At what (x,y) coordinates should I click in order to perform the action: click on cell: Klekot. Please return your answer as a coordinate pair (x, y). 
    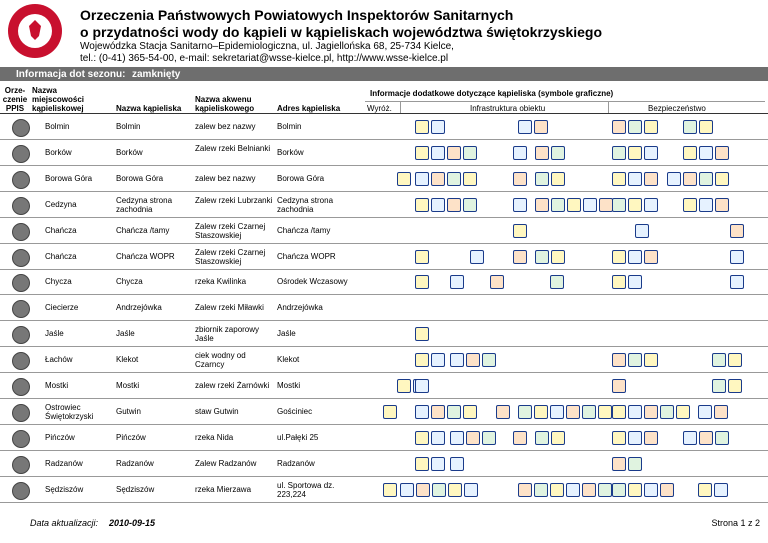
    Looking at the image, I should click on (127, 360).